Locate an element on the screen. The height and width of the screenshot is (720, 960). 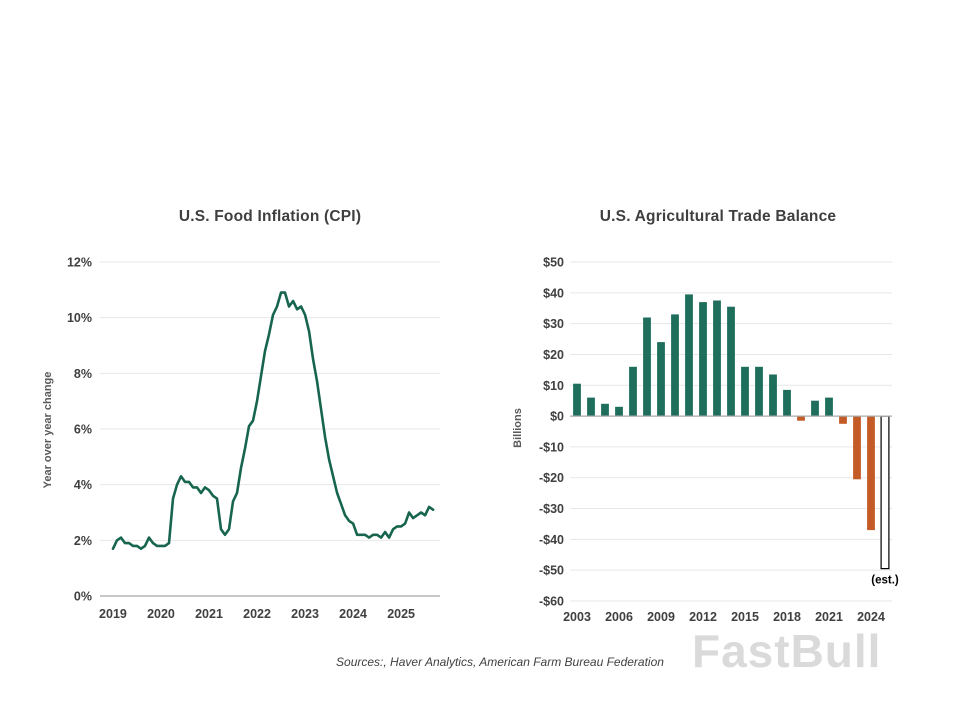
svg-text: 2023 is located at coordinates (305, 614).